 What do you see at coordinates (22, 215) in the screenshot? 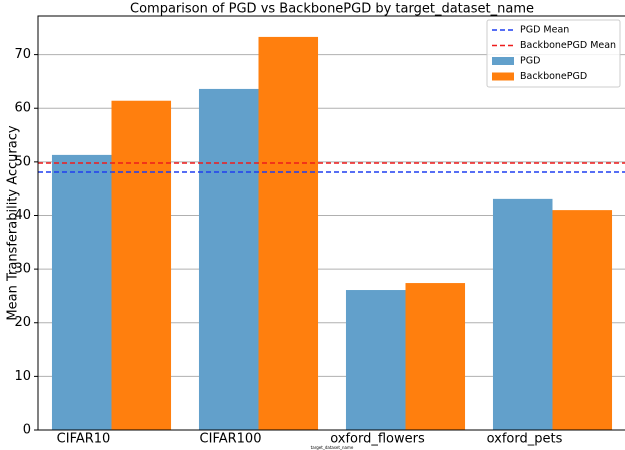
I see `y-tick-label: 40` at bounding box center [22, 215].